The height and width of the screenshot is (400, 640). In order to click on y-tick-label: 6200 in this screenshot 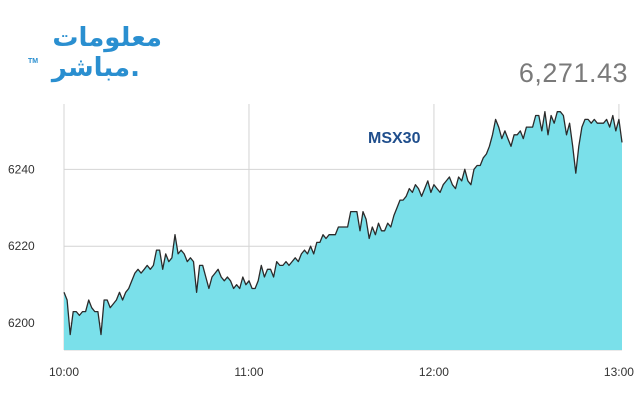, I will do `click(21, 323)`.